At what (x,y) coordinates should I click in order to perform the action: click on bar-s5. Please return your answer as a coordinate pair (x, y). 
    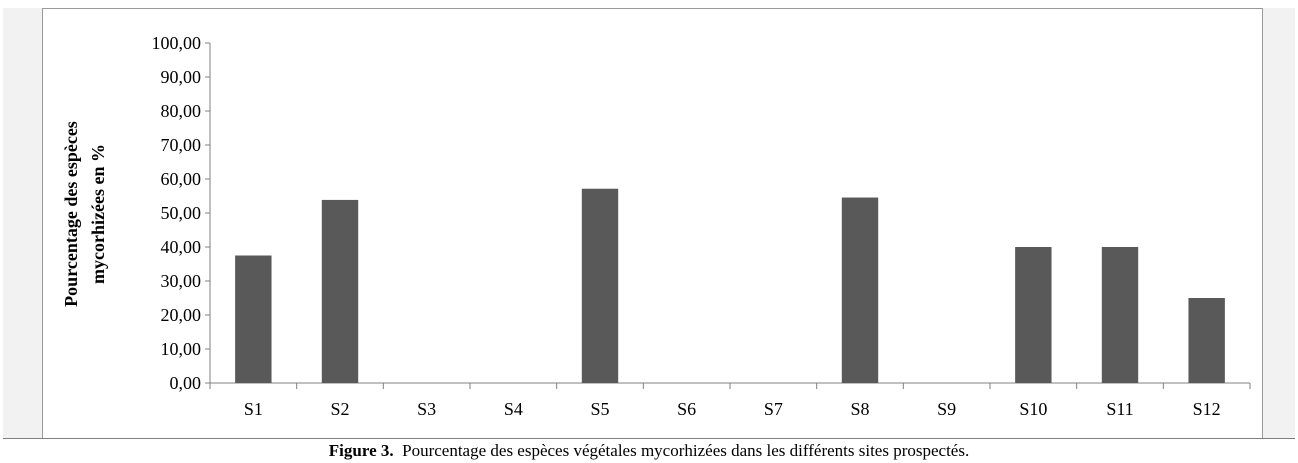
    Looking at the image, I should click on (600, 285).